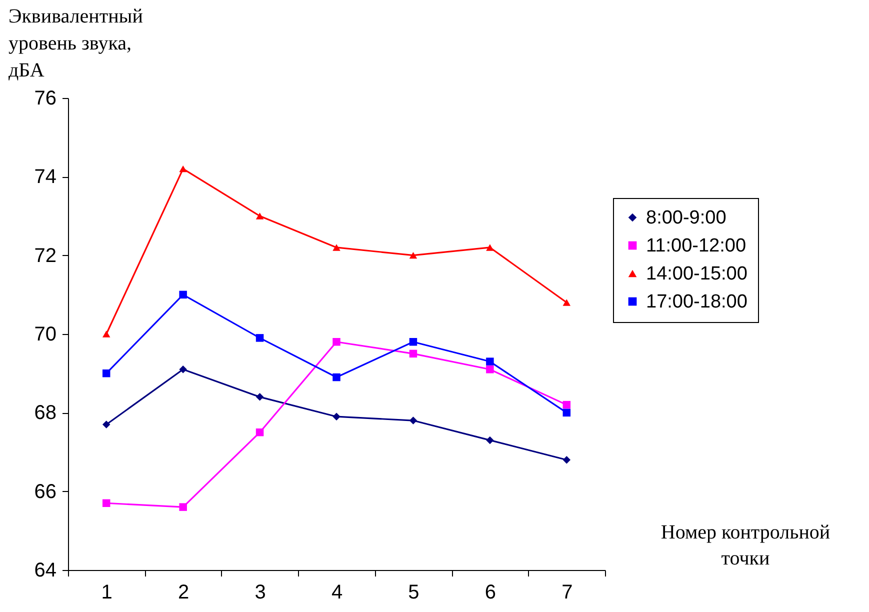 This screenshot has height=612, width=869. I want to click on x-tick-label: 5, so click(414, 593).